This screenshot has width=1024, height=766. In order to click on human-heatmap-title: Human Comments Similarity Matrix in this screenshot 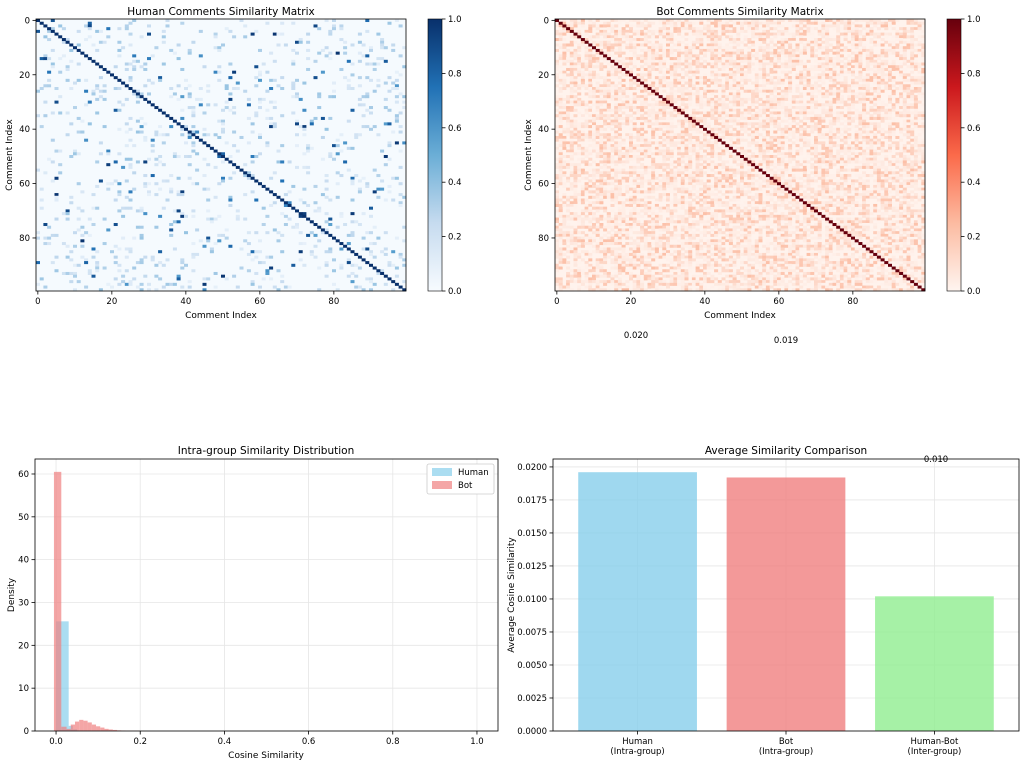, I will do `click(221, 12)`.